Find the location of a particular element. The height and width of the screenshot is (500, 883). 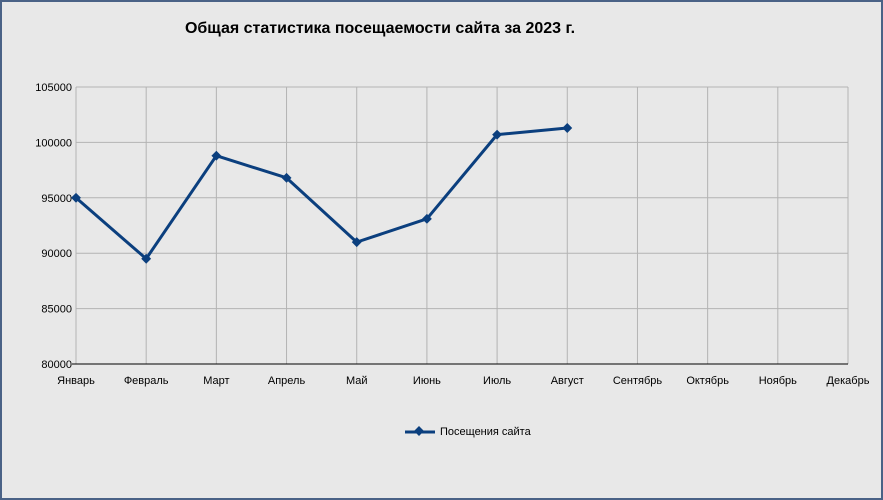

x-tick-label: Ноябрь is located at coordinates (778, 381).